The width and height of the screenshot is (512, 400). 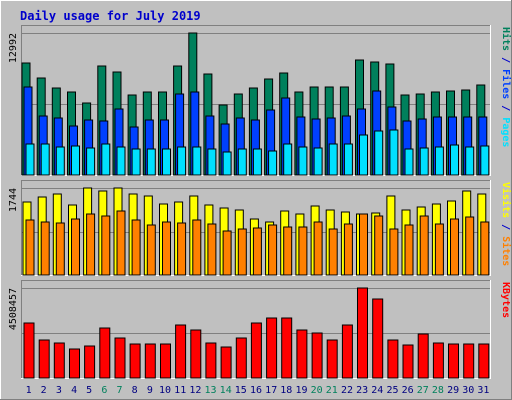 What do you see at coordinates (506, 84) in the screenshot?
I see `panel-top-legend-part-2: Files` at bounding box center [506, 84].